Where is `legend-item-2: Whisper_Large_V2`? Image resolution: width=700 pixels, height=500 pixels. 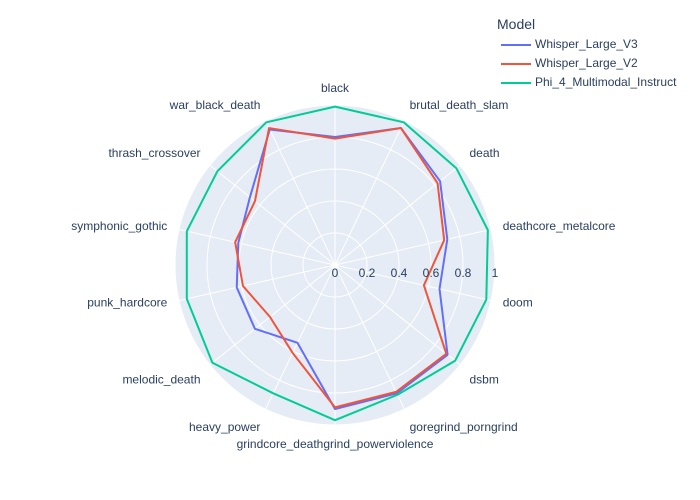
legend-item-2: Whisper_Large_V2 is located at coordinates (569, 63).